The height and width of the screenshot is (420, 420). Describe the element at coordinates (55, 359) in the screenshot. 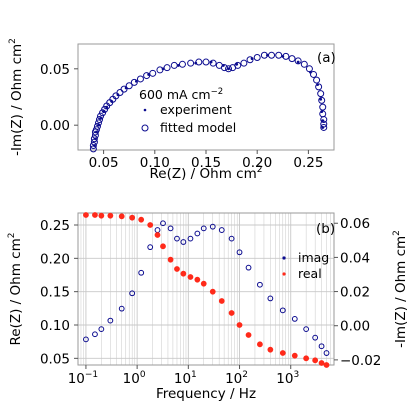

I see `left-y-tick-label: 0.05` at that location.